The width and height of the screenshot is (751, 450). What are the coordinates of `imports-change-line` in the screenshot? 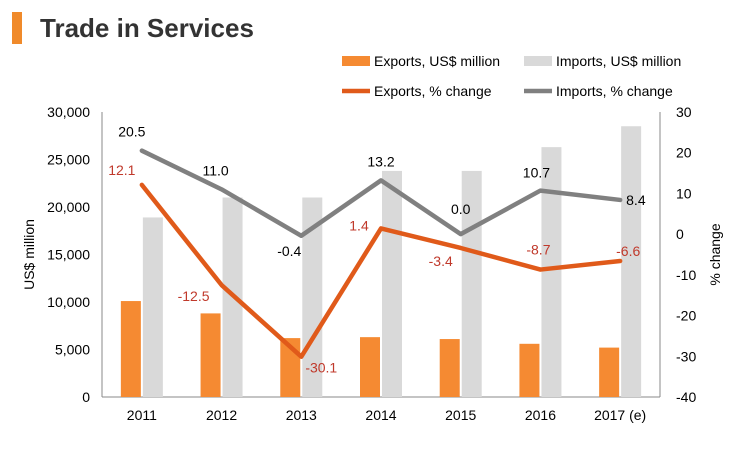 It's located at (381, 193).